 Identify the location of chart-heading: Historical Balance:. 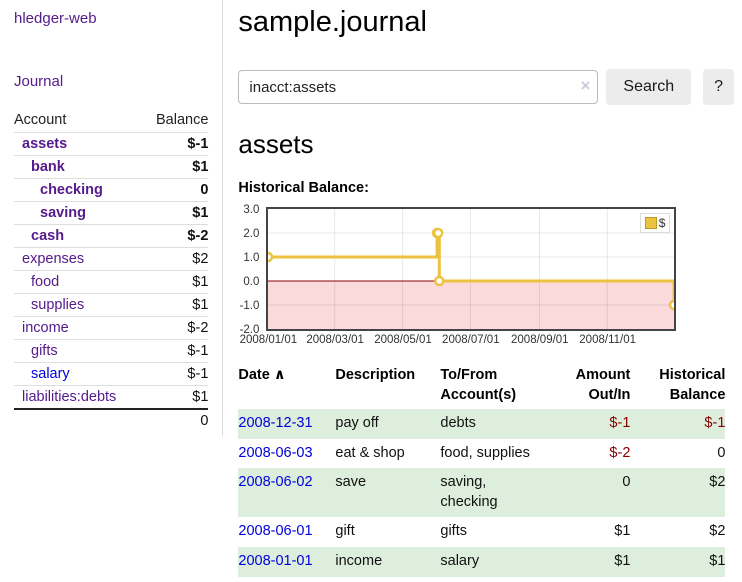
(303, 188).